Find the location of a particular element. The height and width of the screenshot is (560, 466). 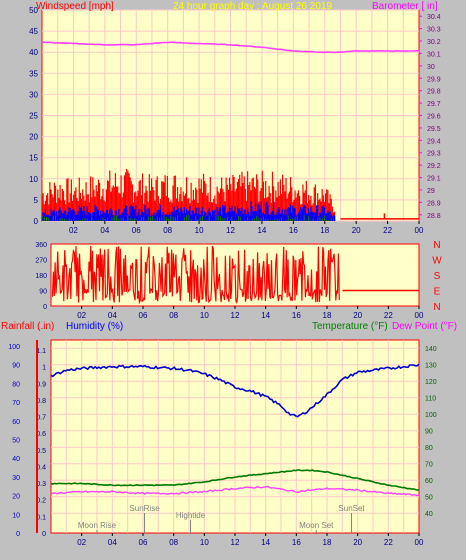

temperature-xtick-label: 06 is located at coordinates (143, 542).